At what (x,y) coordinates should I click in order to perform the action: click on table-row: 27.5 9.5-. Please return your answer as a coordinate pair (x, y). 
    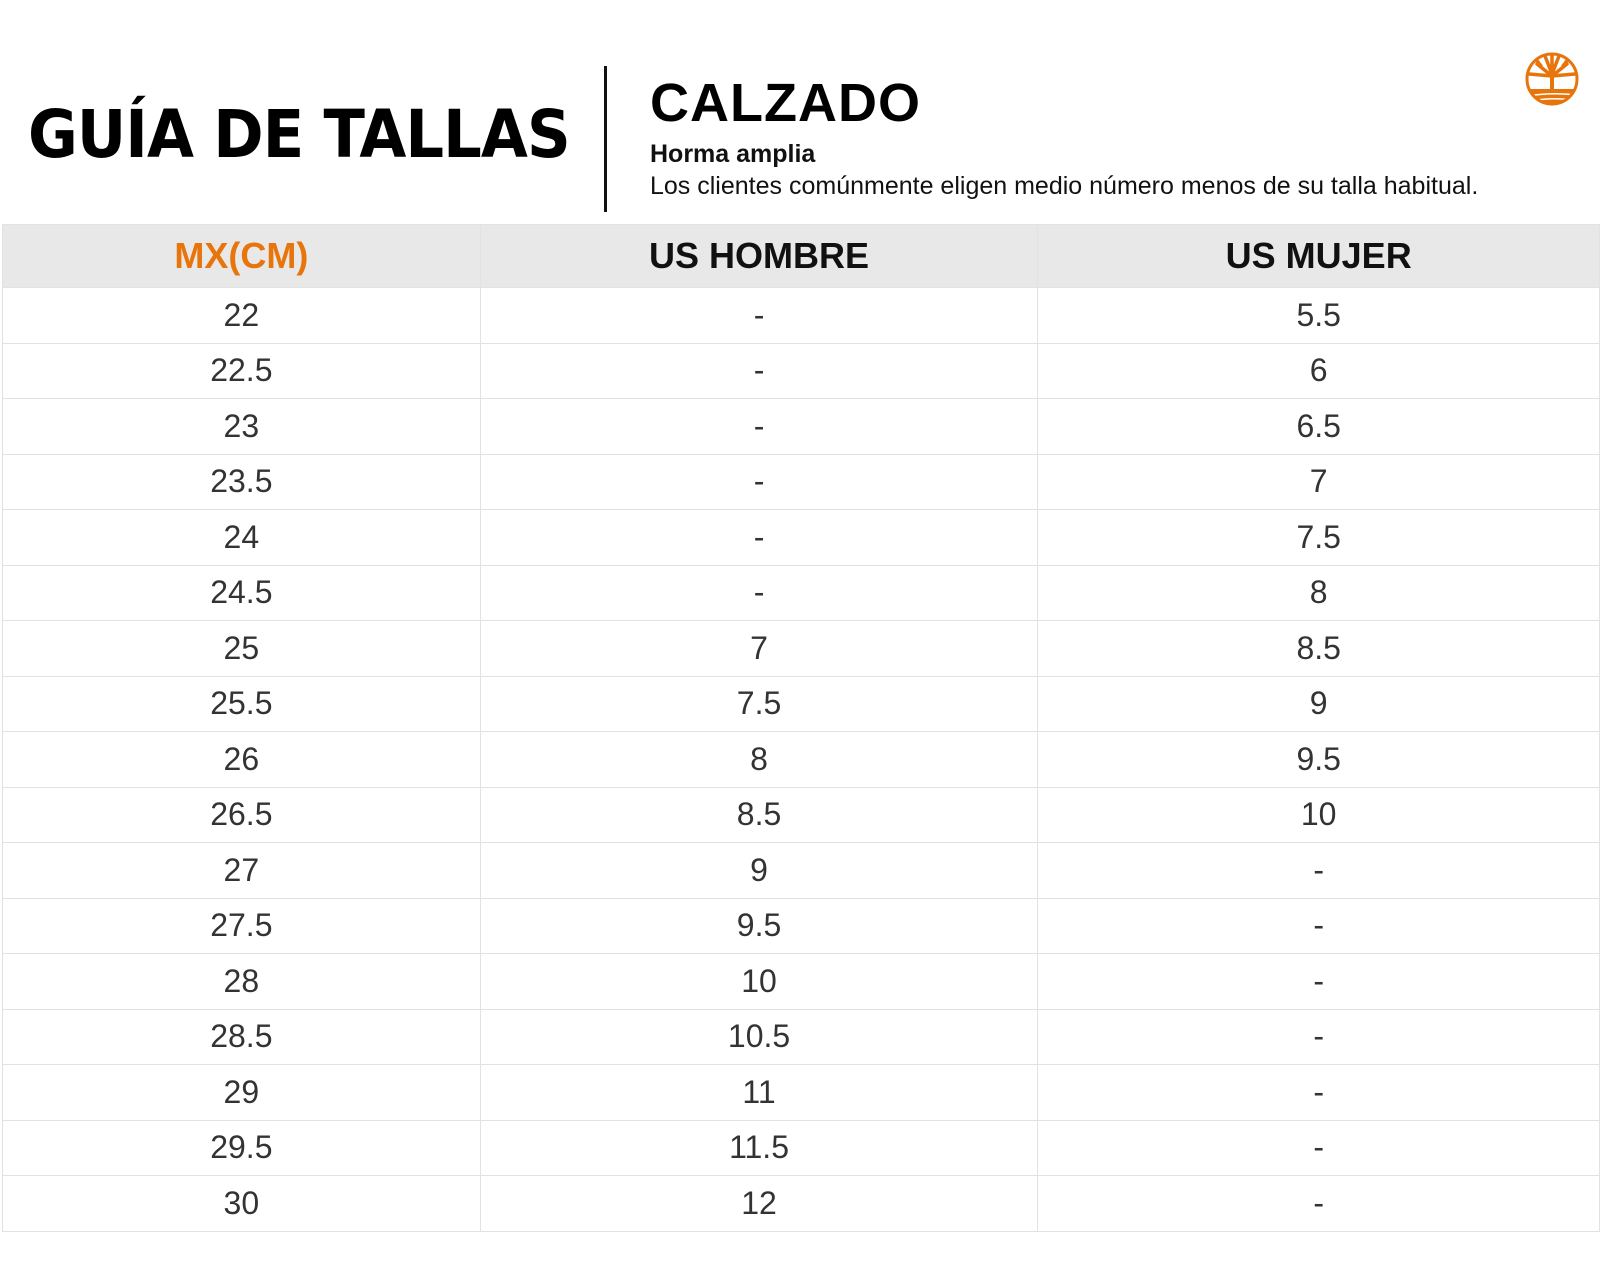
    Looking at the image, I should click on (801, 925).